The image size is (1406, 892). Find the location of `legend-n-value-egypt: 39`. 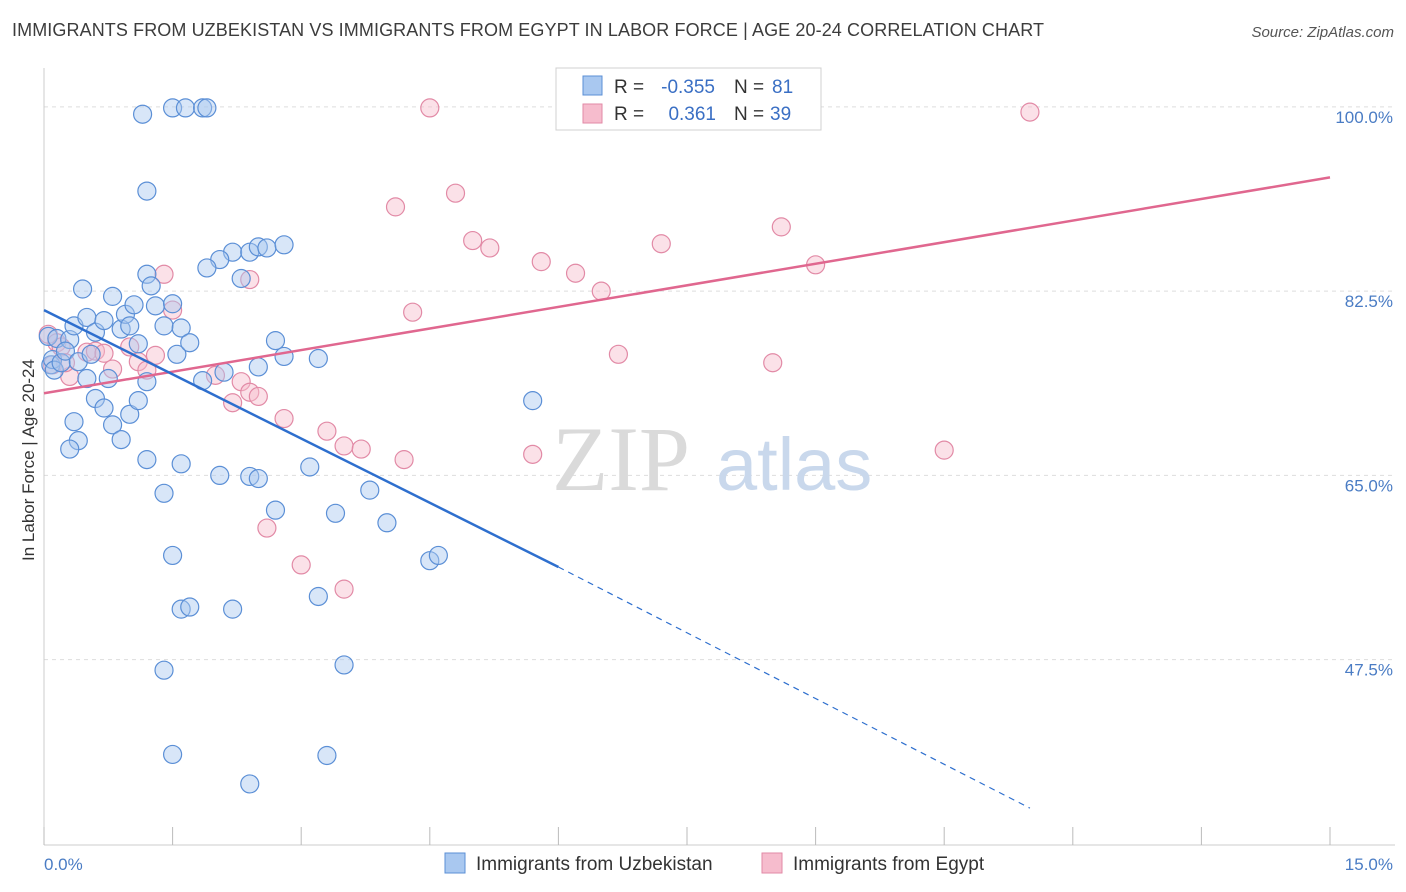

legend-n-value-egypt: 39 is located at coordinates (780, 114).